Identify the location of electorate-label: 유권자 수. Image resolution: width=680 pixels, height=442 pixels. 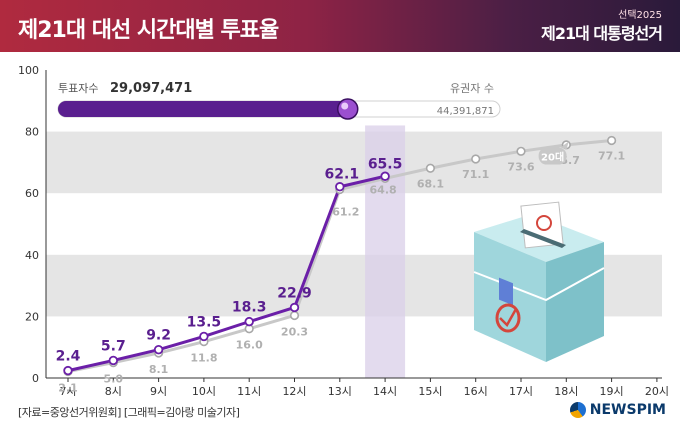
(472, 88).